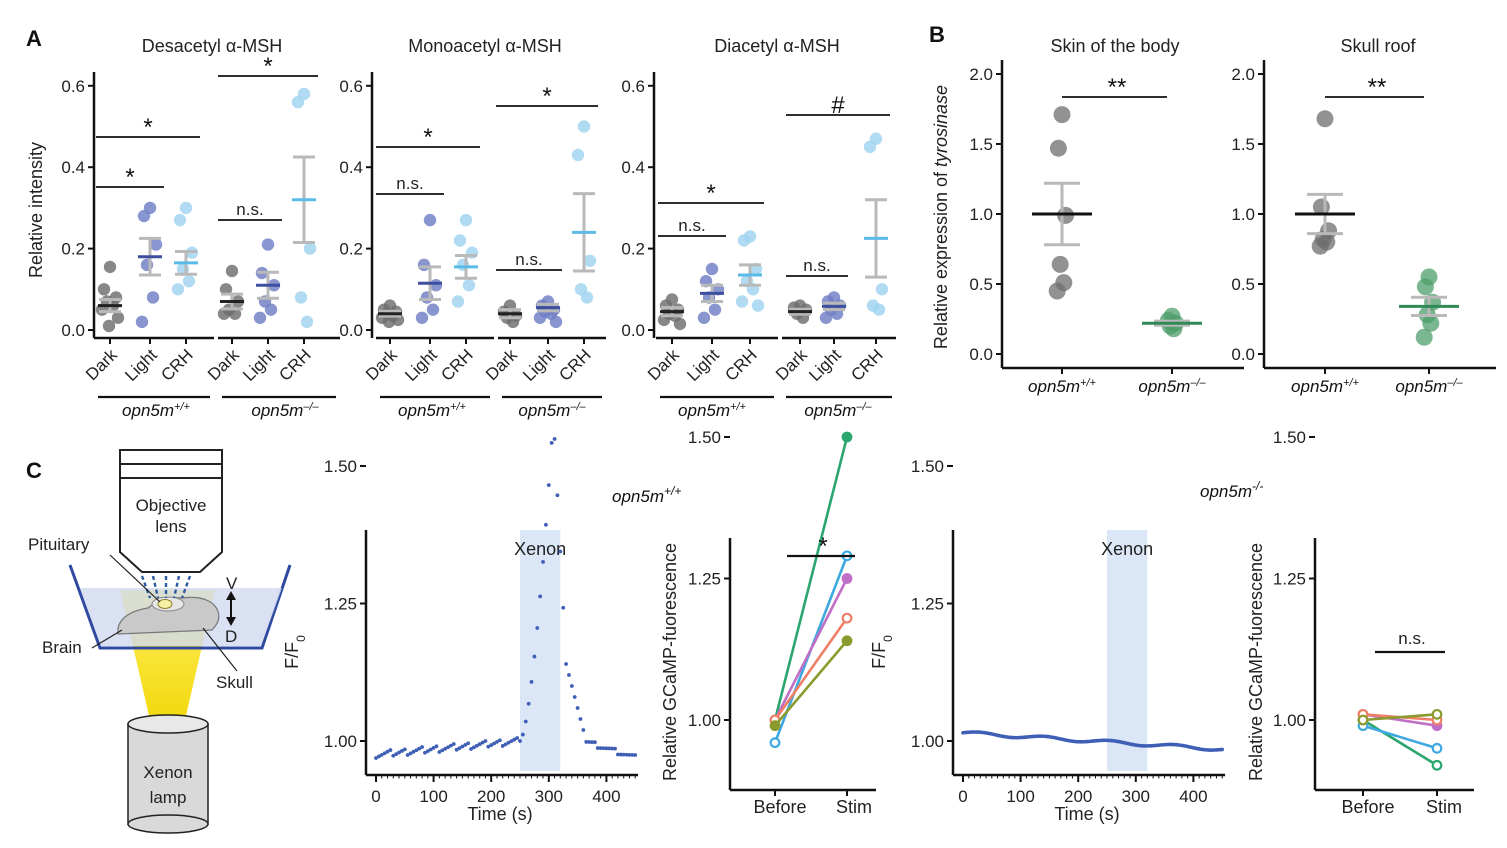 The width and height of the screenshot is (1507, 848). What do you see at coordinates (1117, 87) in the screenshot?
I see `significance-label: **` at bounding box center [1117, 87].